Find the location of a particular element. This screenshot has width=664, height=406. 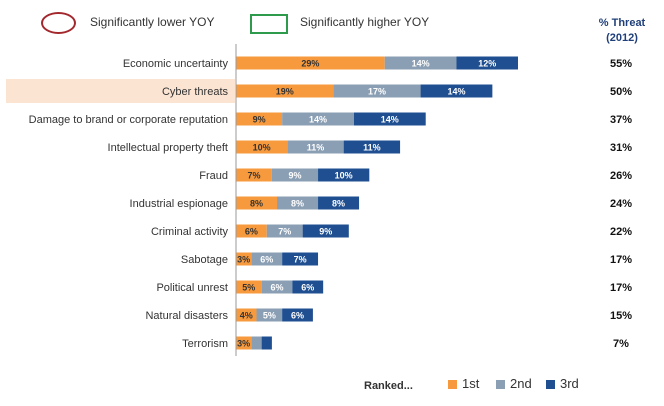

bar-data-label: 19% is located at coordinates (285, 92).